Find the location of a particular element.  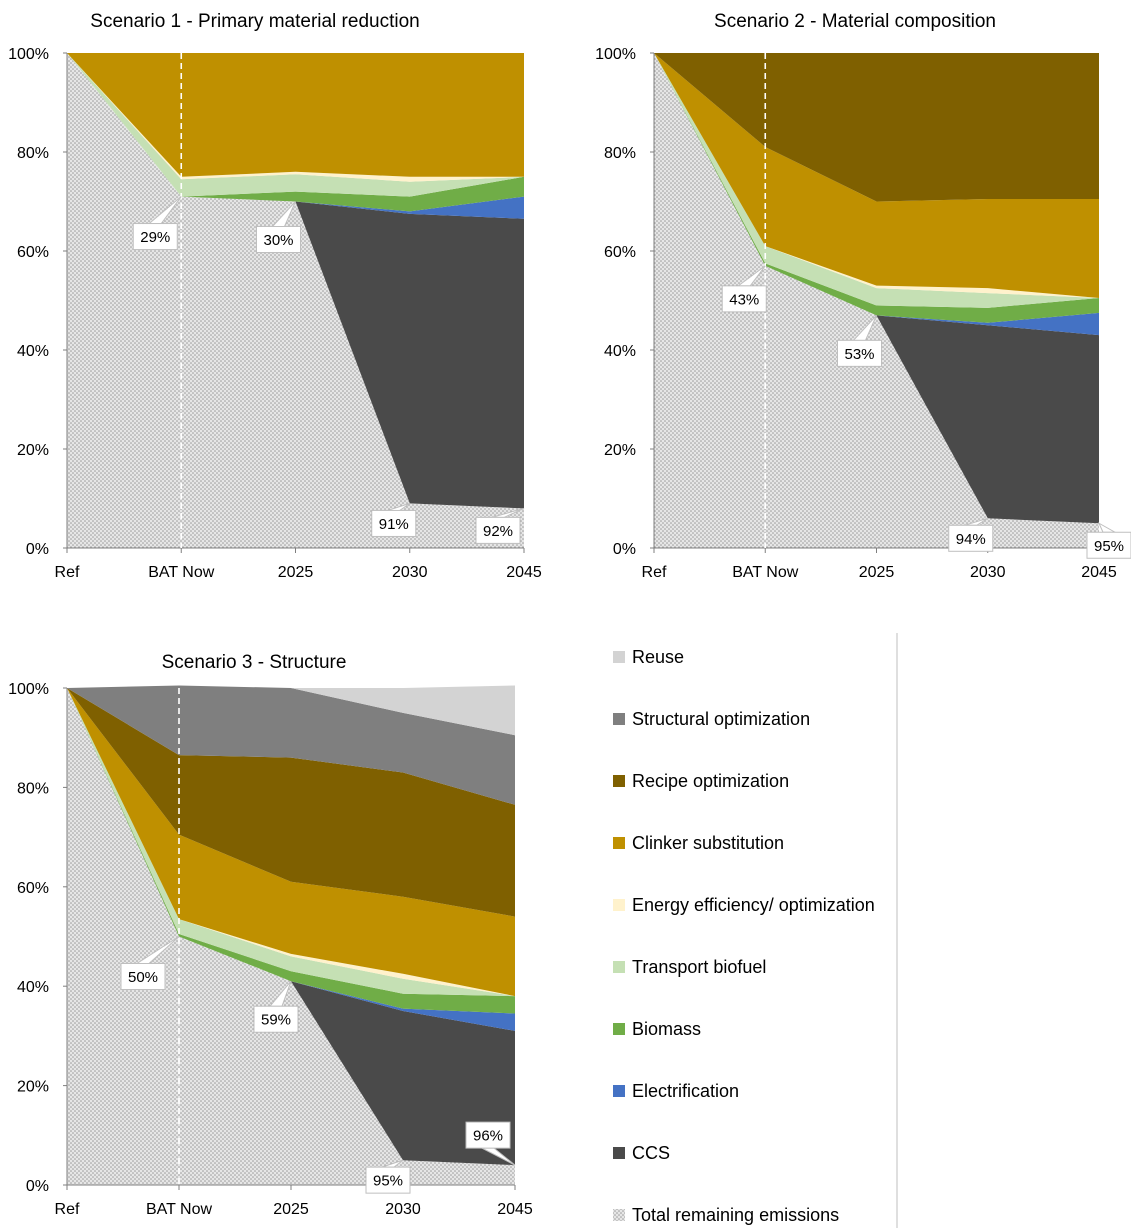

callout-label: 30% is located at coordinates (278, 240).